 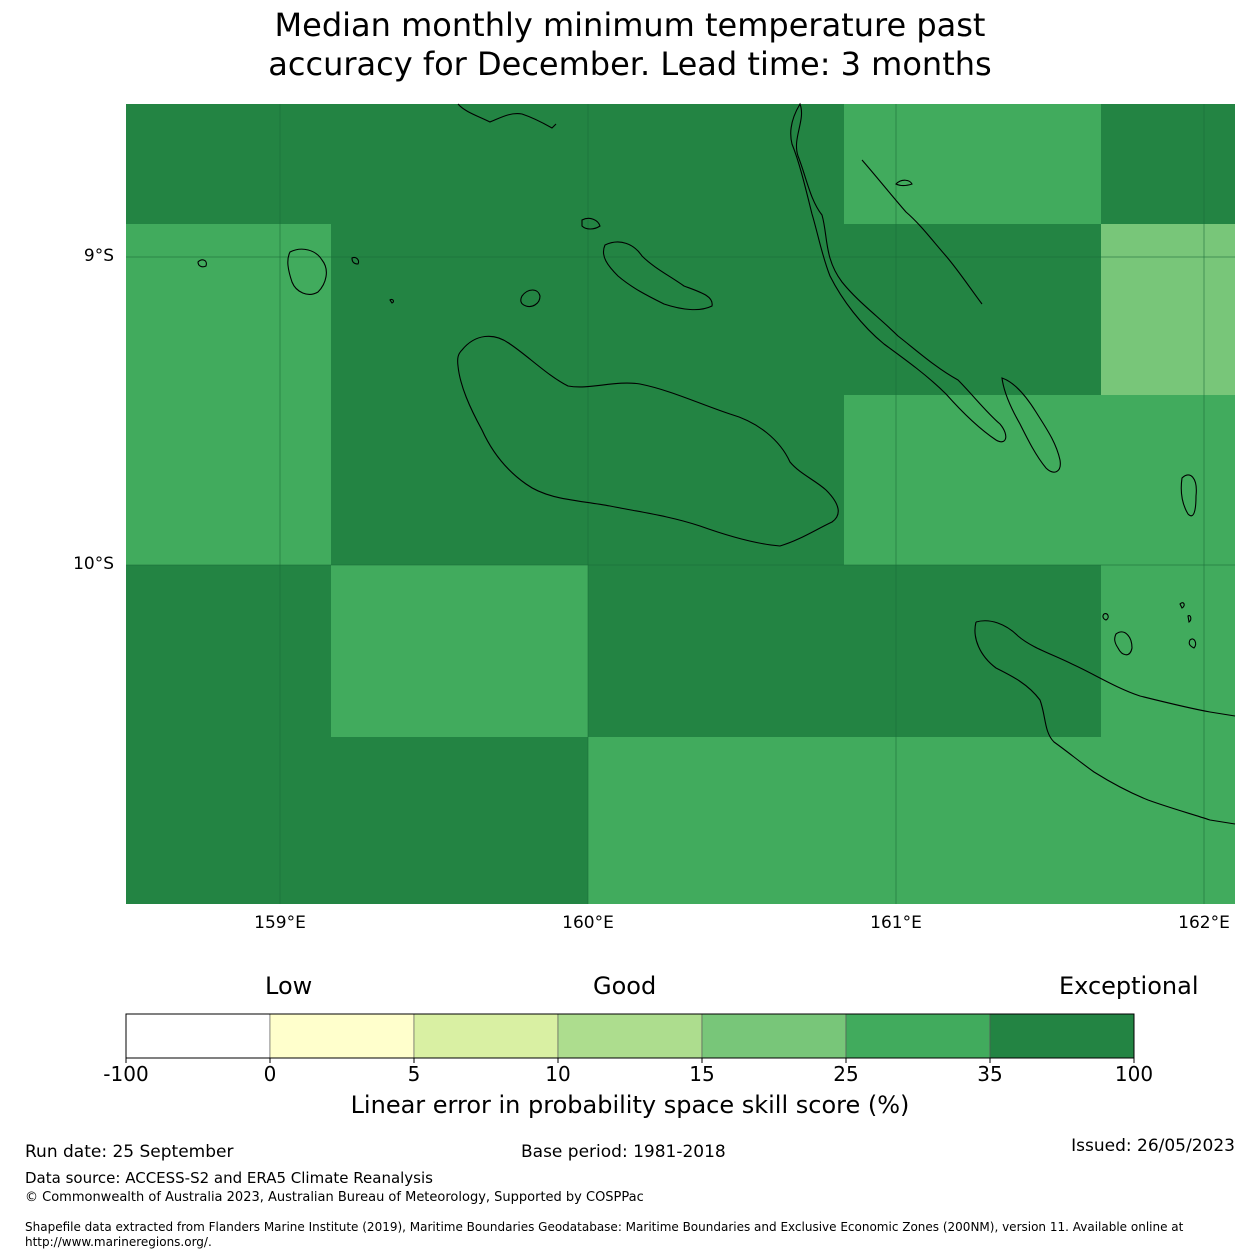 What do you see at coordinates (129, 1152) in the screenshot?
I see `run-date: Run date: 25 September` at bounding box center [129, 1152].